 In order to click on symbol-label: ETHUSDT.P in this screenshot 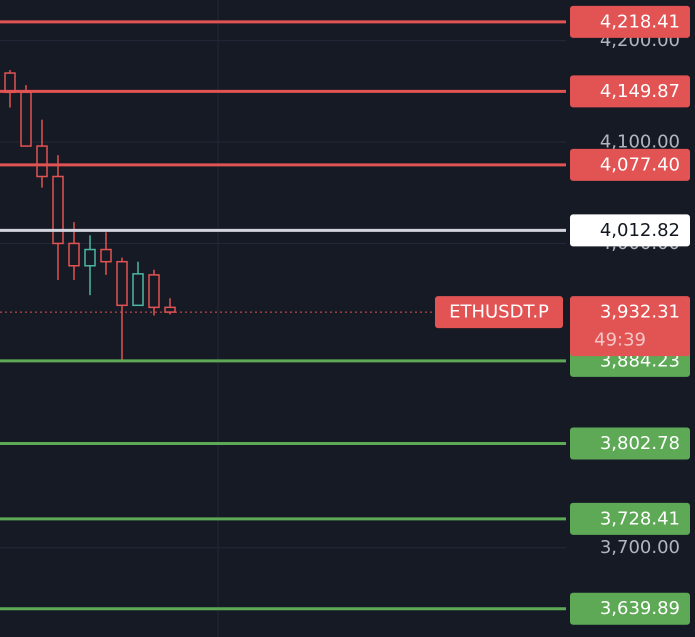, I will do `click(499, 312)`.